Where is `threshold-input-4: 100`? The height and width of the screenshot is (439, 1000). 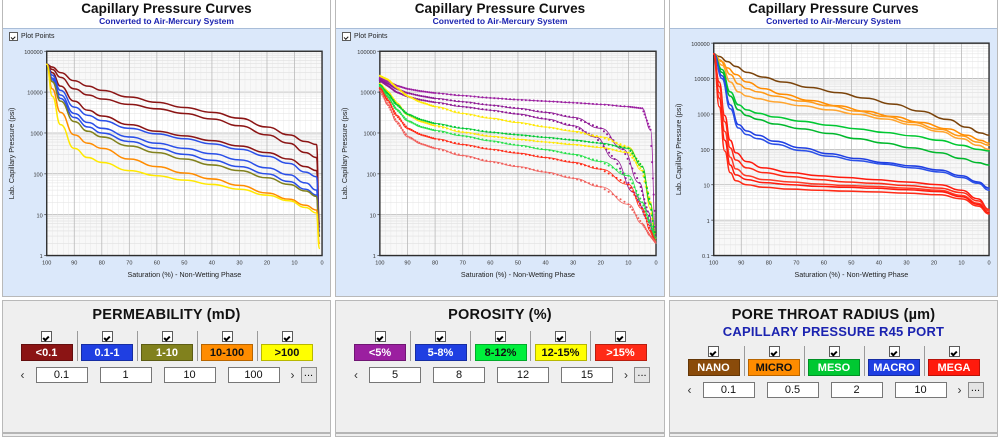 threshold-input-4: 100 is located at coordinates (253, 375).